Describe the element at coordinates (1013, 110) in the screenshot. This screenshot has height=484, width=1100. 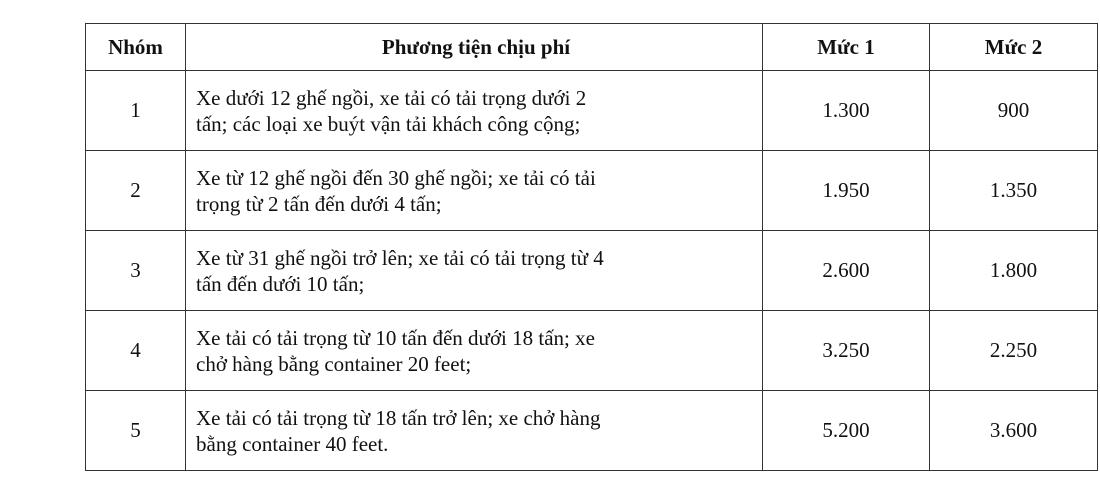
I see `level-2-cell: 900` at that location.